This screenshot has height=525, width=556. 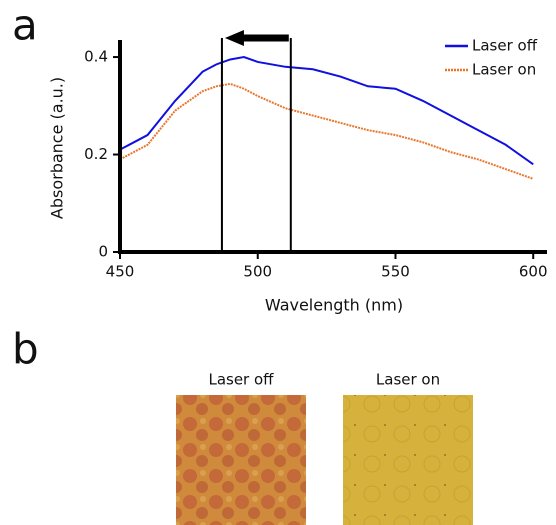 What do you see at coordinates (103, 252) in the screenshot?
I see `y-tick-label: 0` at bounding box center [103, 252].